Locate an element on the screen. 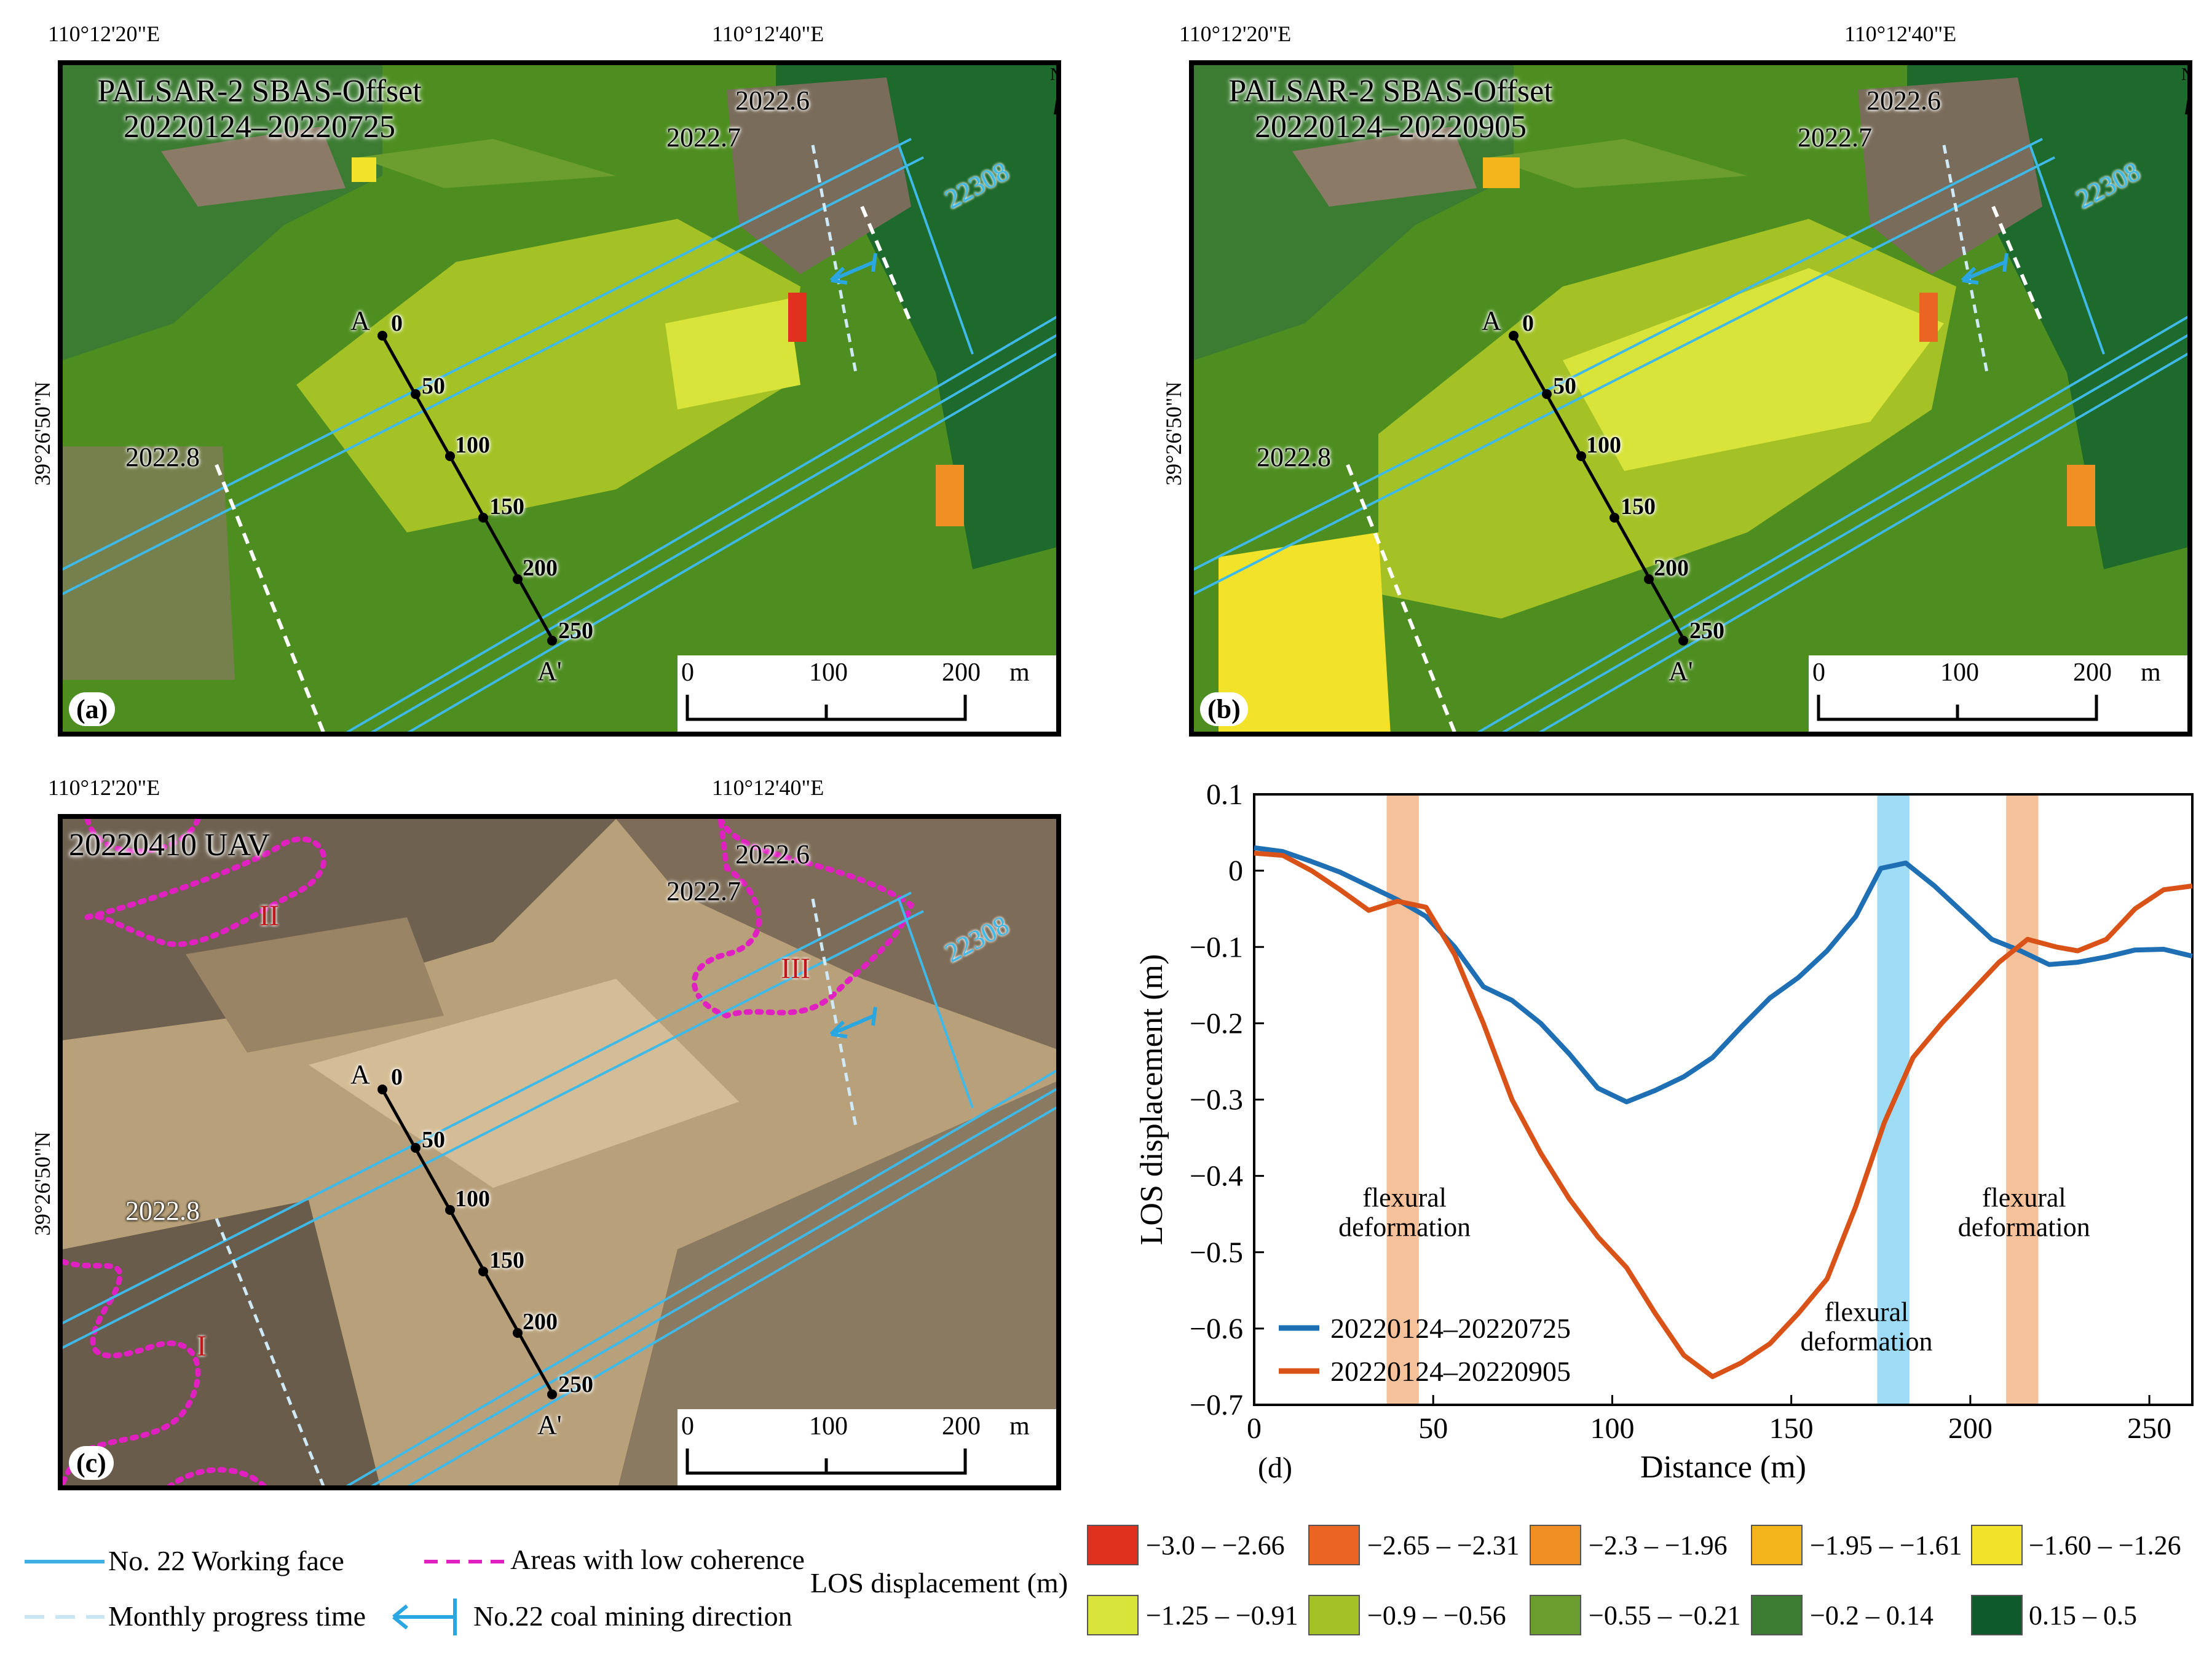 The width and height of the screenshot is (2212, 1660). band-label-2-line2: deformation is located at coordinates (2024, 1227).